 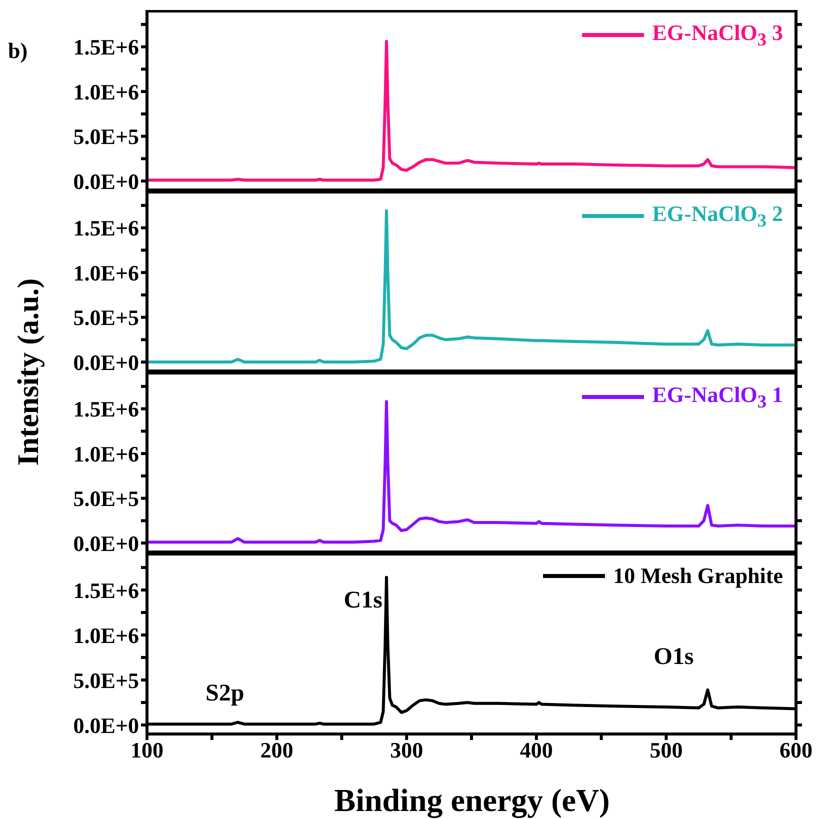 What do you see at coordinates (225, 693) in the screenshot?
I see `annotation: S2p` at bounding box center [225, 693].